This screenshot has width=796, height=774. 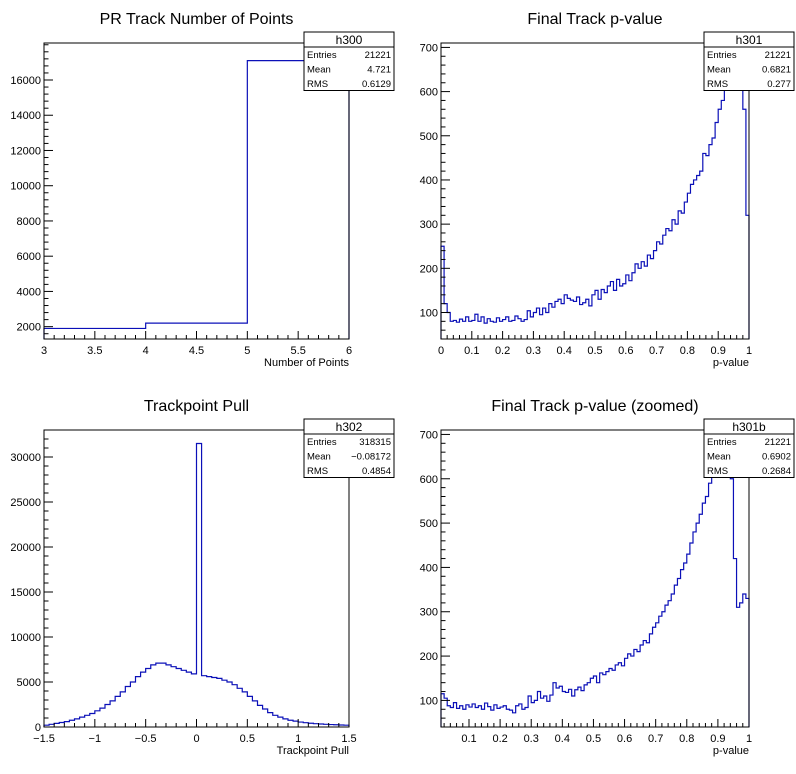 I want to click on x-tick-label: 3, so click(x=44, y=351).